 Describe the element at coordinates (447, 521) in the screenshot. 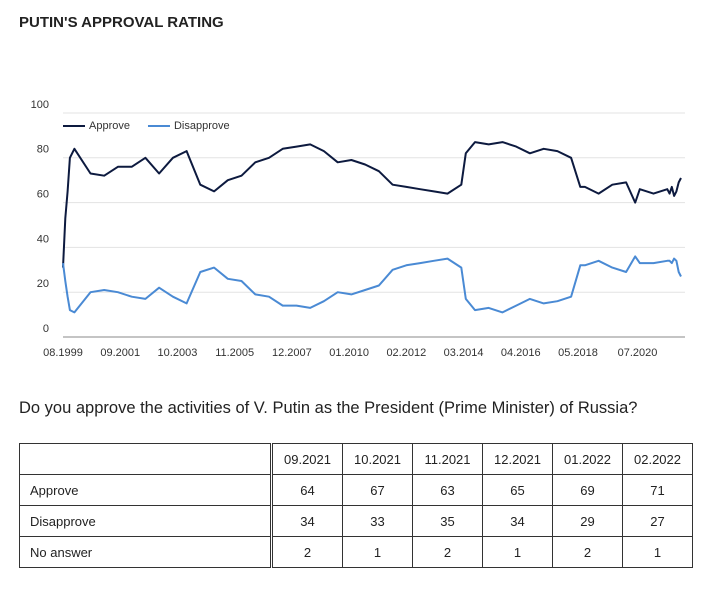

I see `table-cell: 35` at that location.